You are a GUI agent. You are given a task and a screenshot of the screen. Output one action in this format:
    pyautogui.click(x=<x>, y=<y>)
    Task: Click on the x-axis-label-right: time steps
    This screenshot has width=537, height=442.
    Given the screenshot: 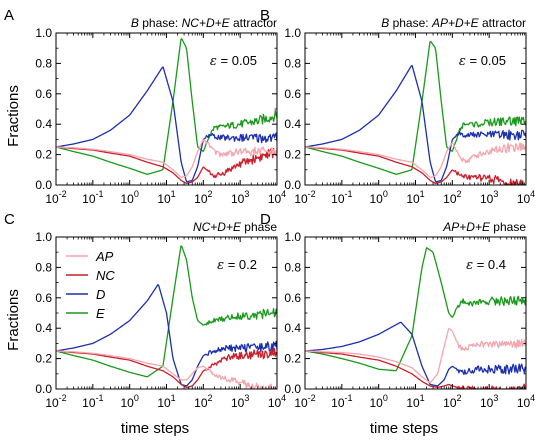 What is the action you would take?
    pyautogui.click(x=404, y=428)
    